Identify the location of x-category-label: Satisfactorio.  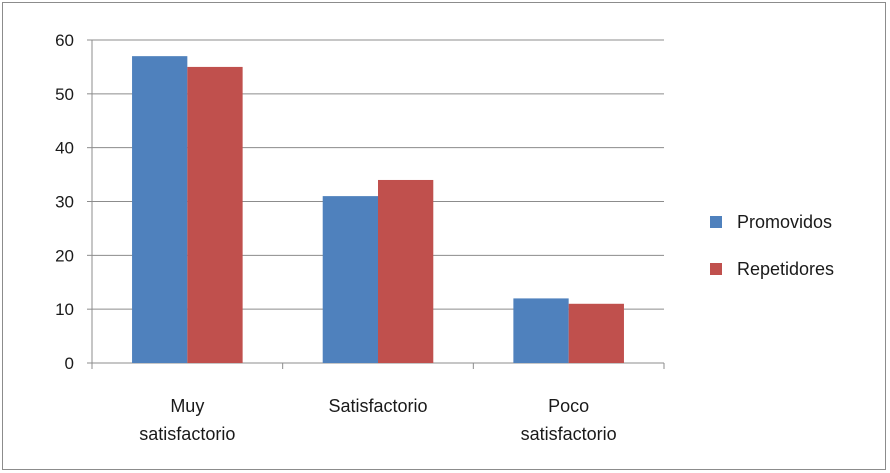
(377, 406).